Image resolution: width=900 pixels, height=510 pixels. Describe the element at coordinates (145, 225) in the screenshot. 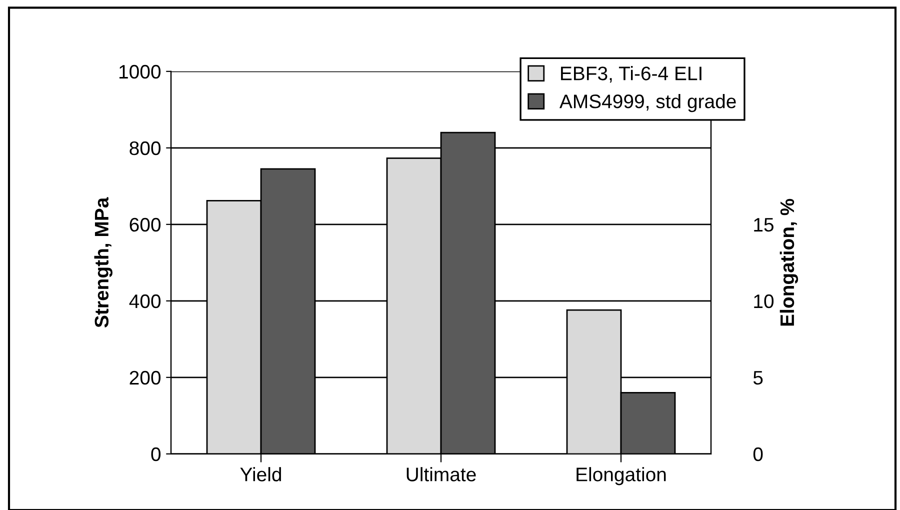

I see `y-tick-label: 600` at that location.